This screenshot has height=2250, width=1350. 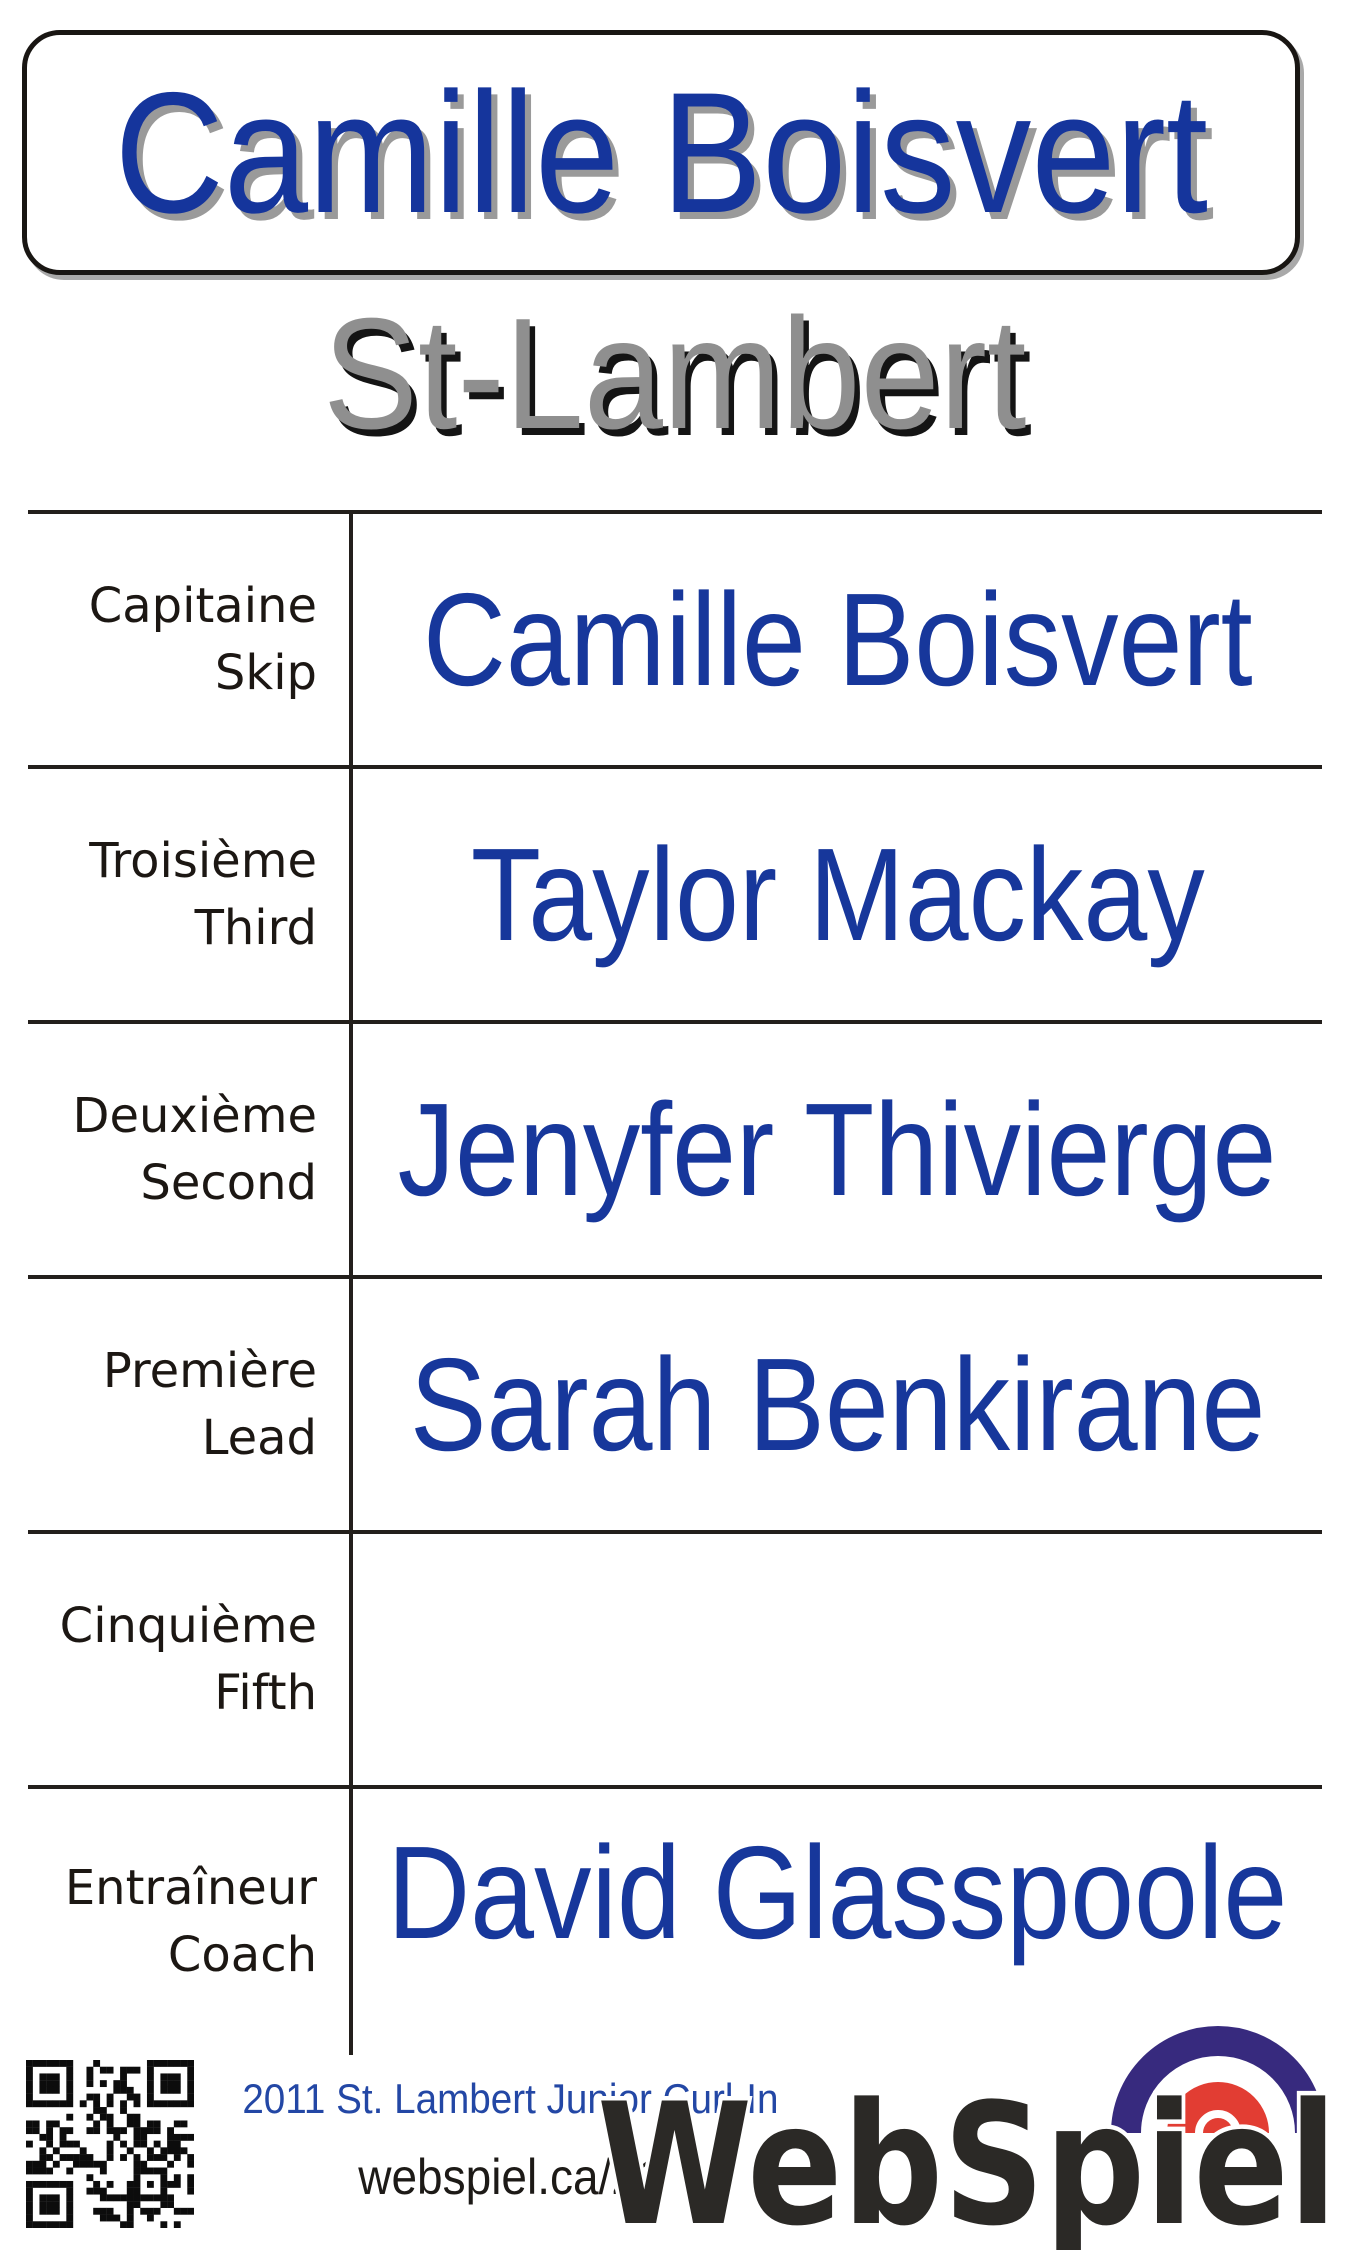 I want to click on curling-target-icon, so click(x=1218, y=2079).